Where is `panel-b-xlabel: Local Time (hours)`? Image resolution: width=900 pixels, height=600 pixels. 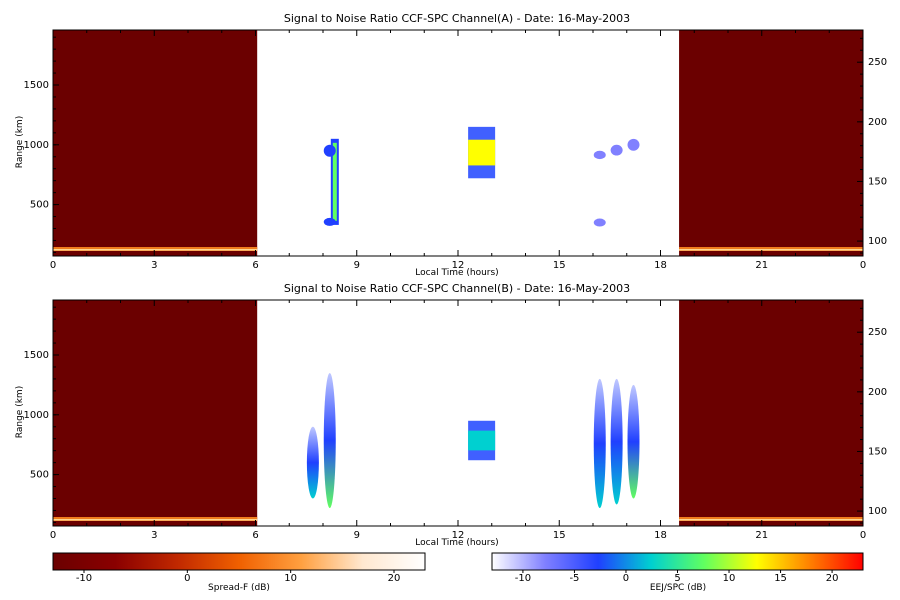 panel-b-xlabel: Local Time (hours) is located at coordinates (456, 543).